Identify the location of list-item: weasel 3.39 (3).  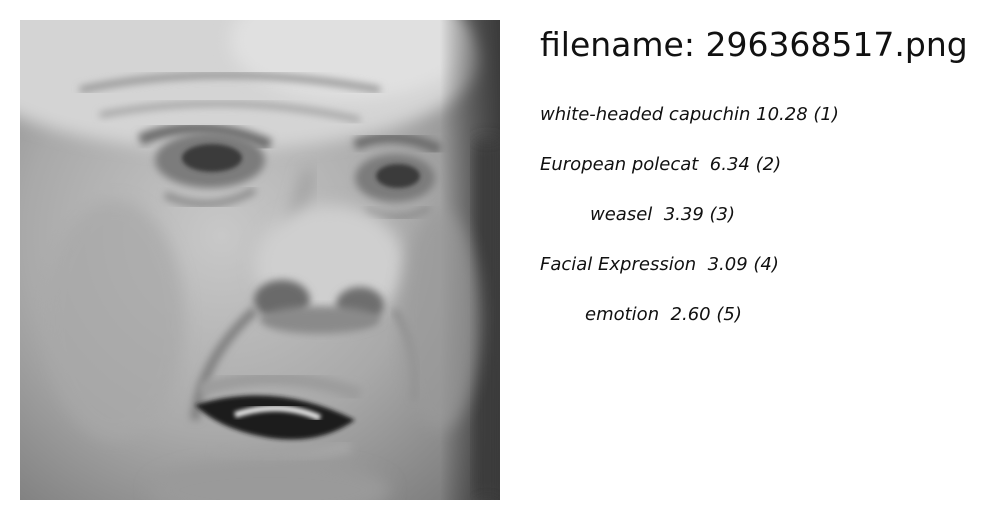
(663, 214).